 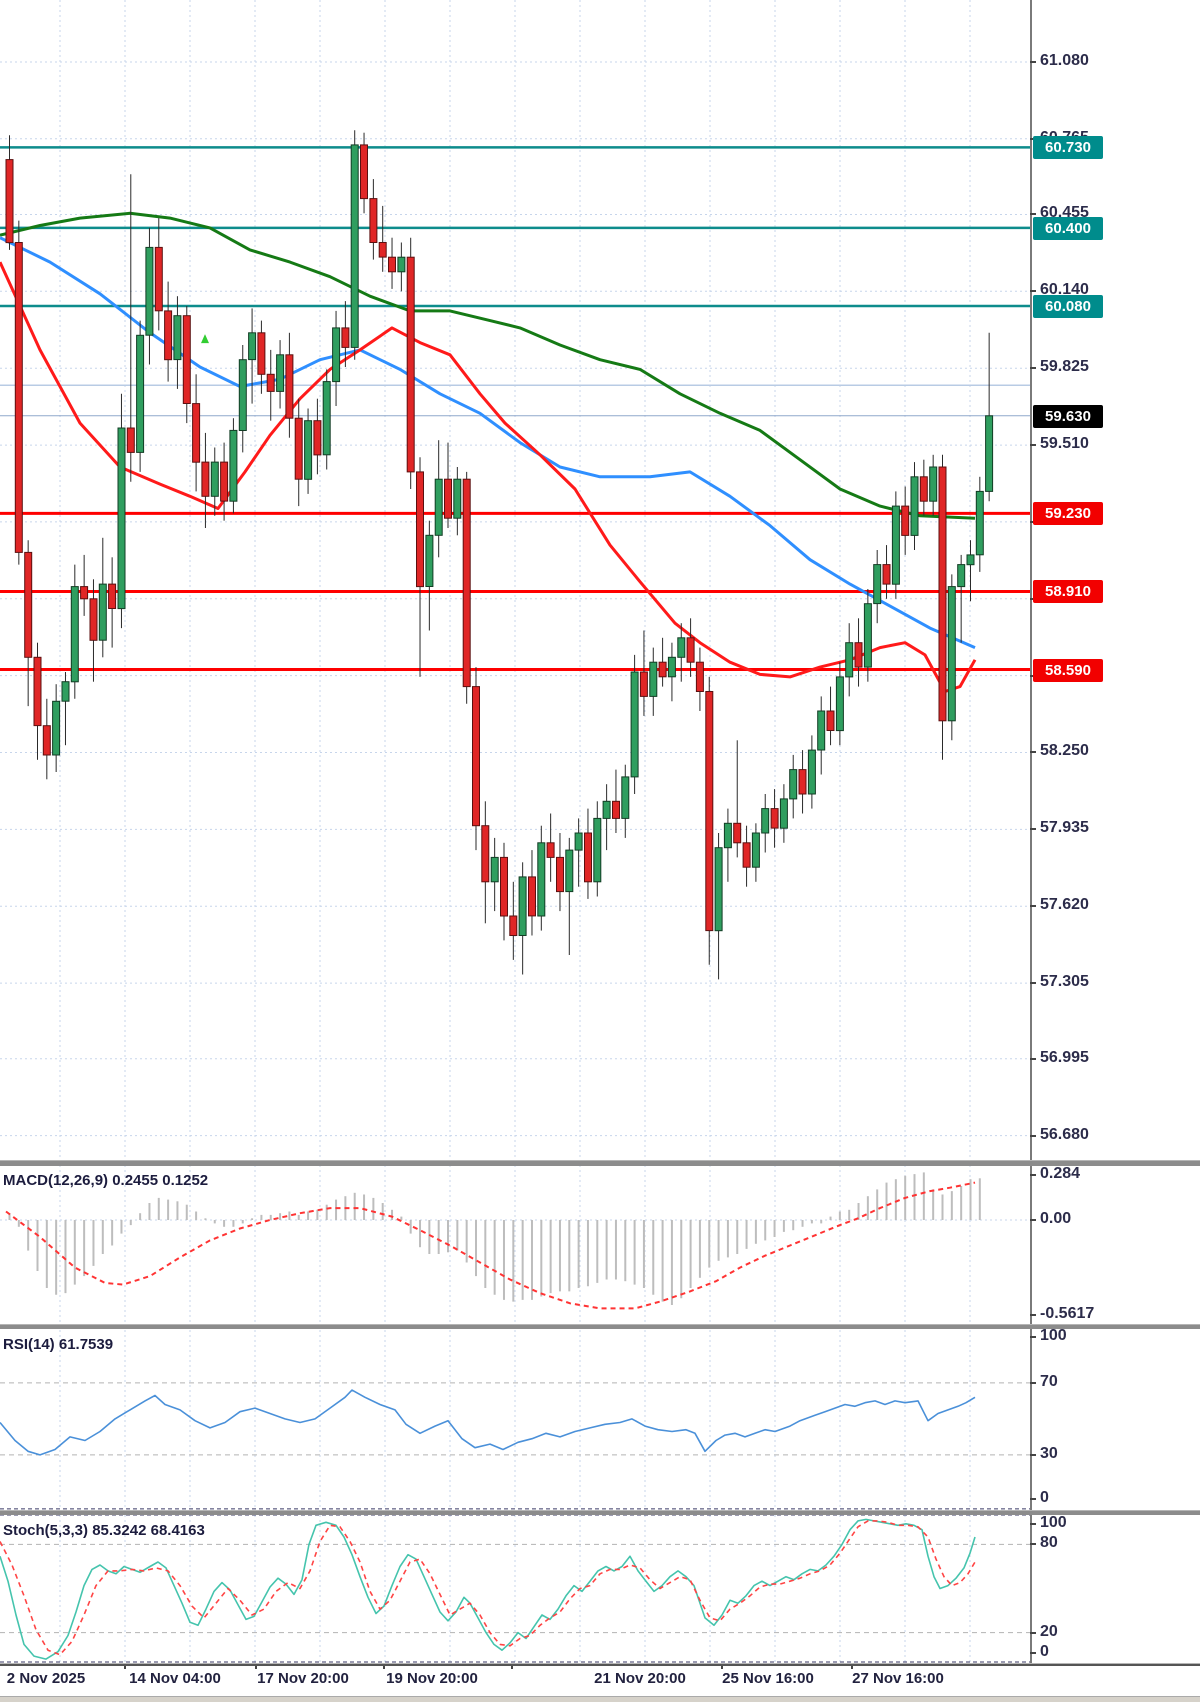 What do you see at coordinates (600, 1163) in the screenshot?
I see `panel-separator-macd` at bounding box center [600, 1163].